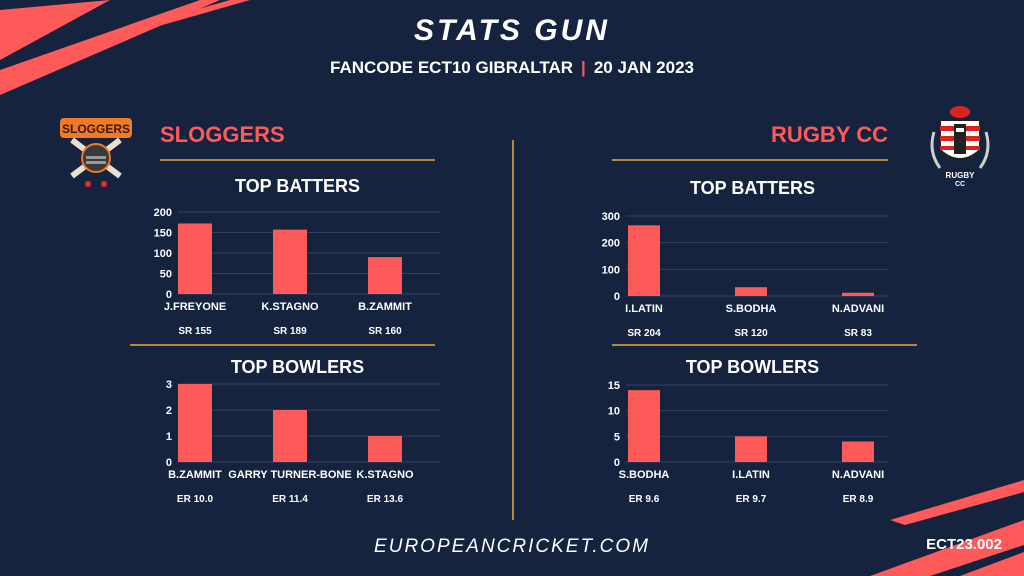 Image resolution: width=1024 pixels, height=576 pixels. What do you see at coordinates (512, 546) in the screenshot?
I see `footer-site: EUROPEANCRICKET.COM` at bounding box center [512, 546].